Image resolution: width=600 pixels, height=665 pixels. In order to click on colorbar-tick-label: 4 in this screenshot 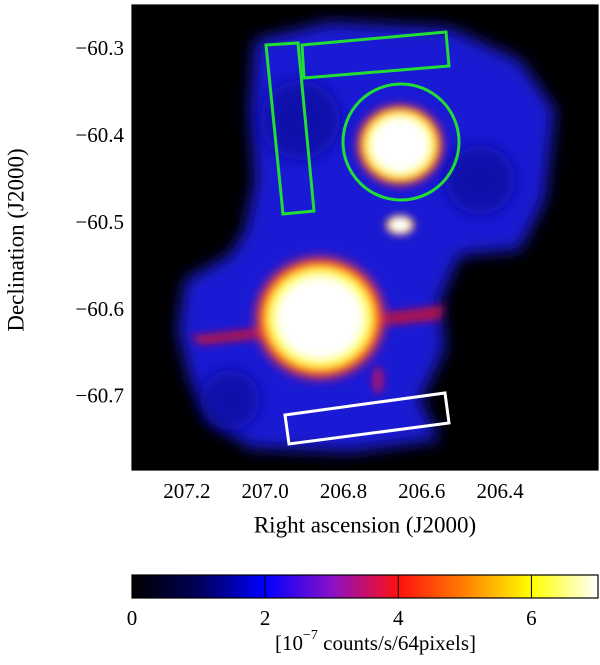, I will do `click(398, 618)`.